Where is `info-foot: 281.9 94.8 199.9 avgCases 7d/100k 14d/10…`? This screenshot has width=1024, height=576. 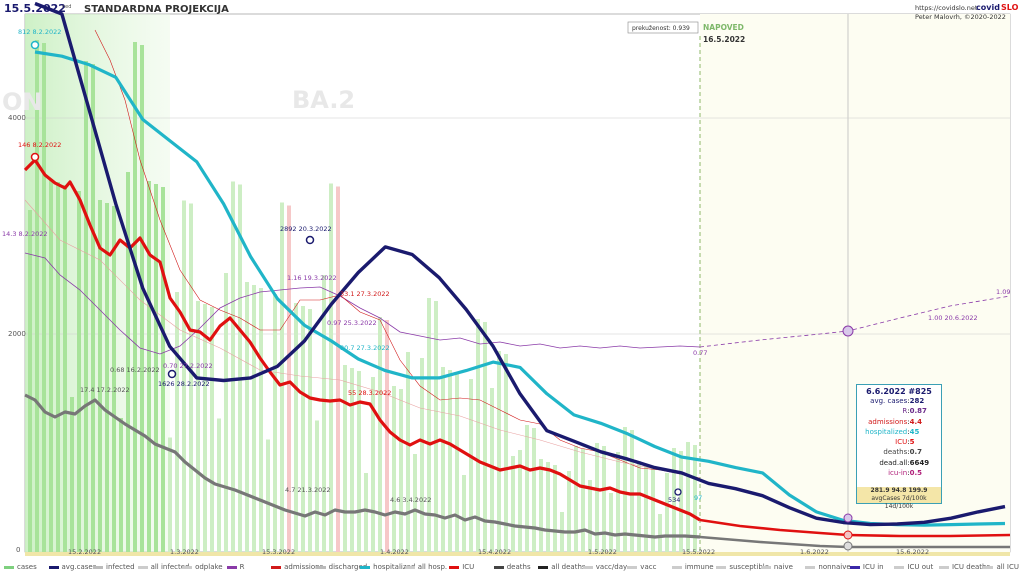 info-foot: 281.9 94.8 199.9 avgCases 7d/100k 14d/10… is located at coordinates (899, 498).